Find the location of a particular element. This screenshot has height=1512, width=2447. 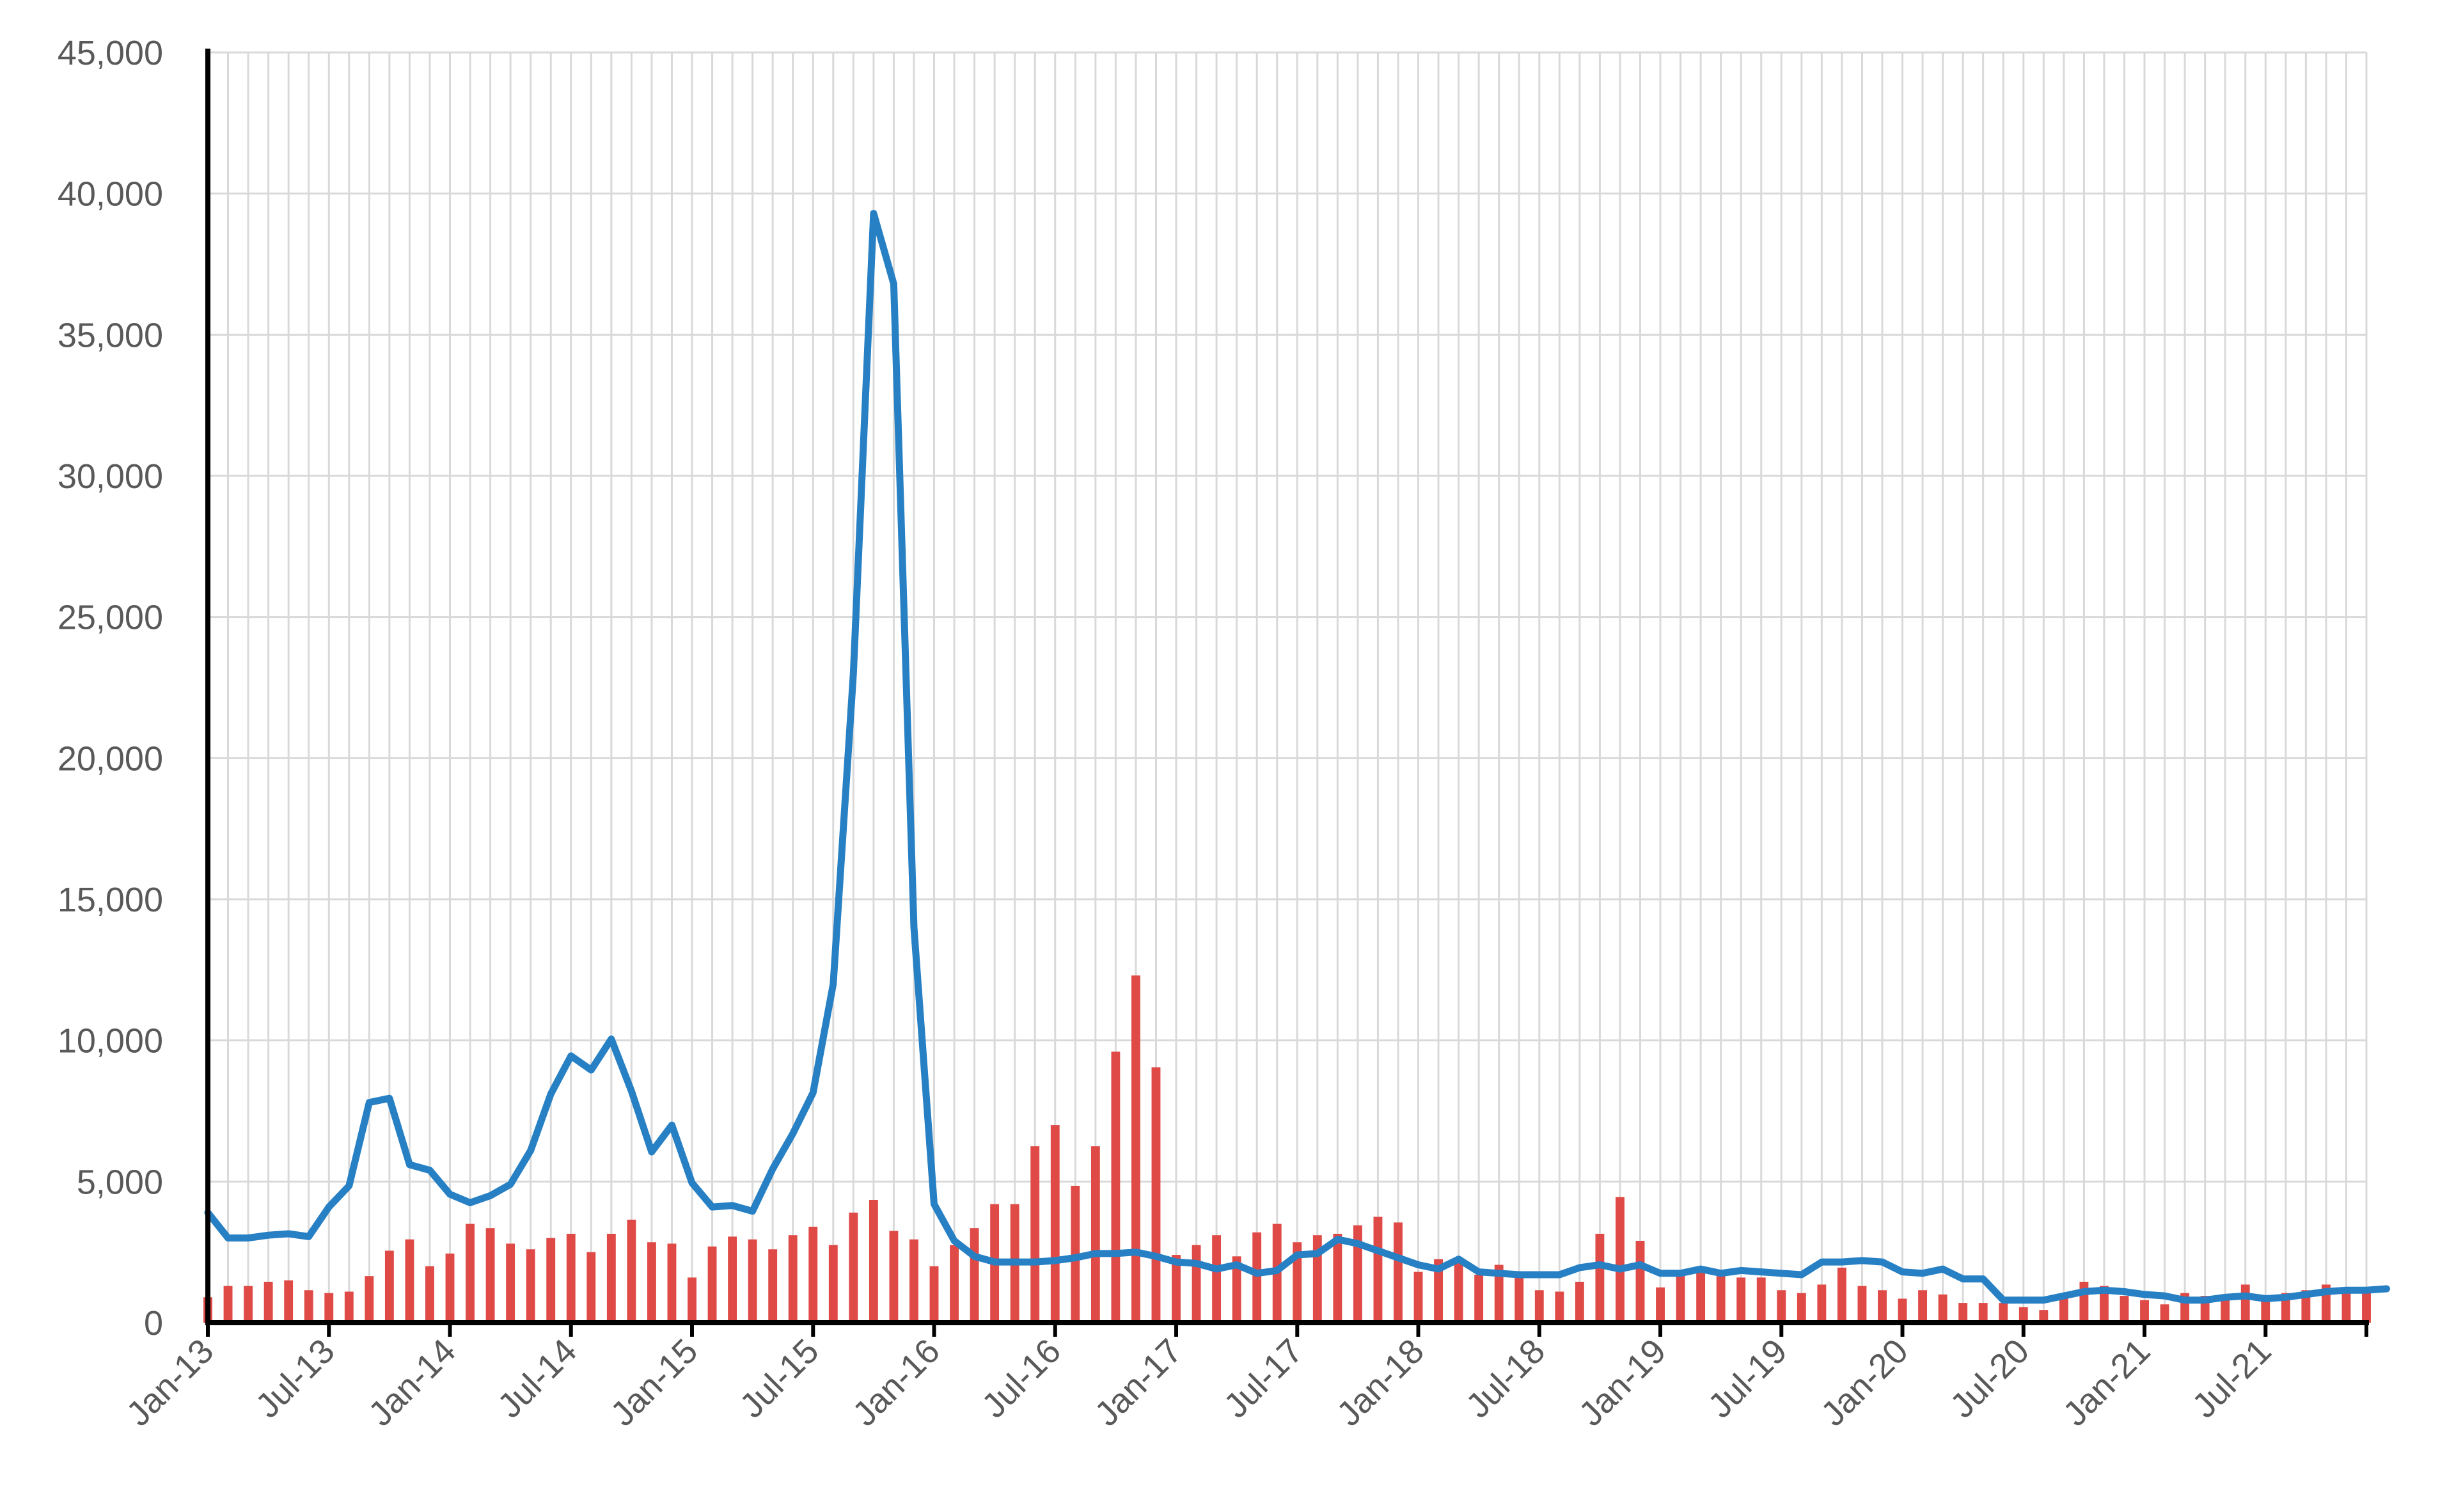

x-tick-label: Jul-20 is located at coordinates (1989, 1379).